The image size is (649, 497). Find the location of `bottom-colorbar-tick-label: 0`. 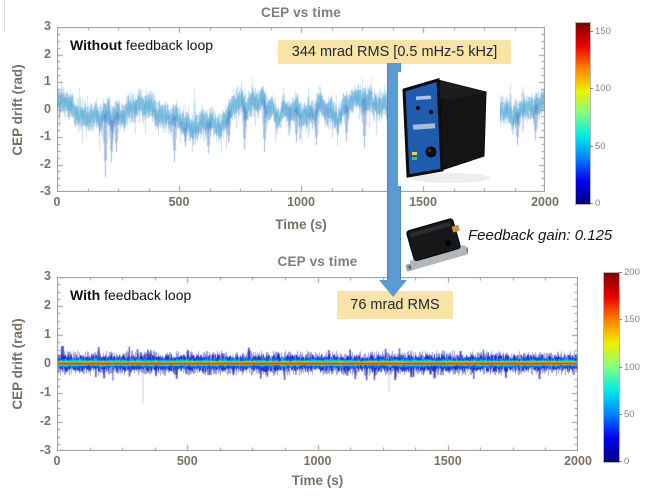

bottom-colorbar-tick-label: 0 is located at coordinates (627, 461).